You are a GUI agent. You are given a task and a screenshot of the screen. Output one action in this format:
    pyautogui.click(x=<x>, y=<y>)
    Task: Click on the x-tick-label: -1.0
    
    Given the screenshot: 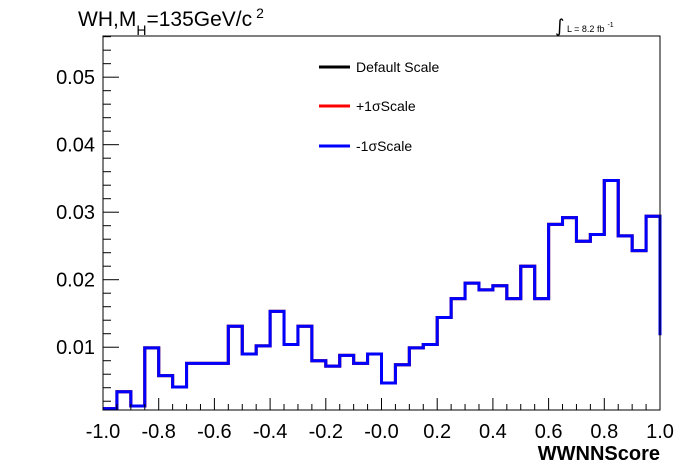 What is the action you would take?
    pyautogui.click(x=103, y=432)
    